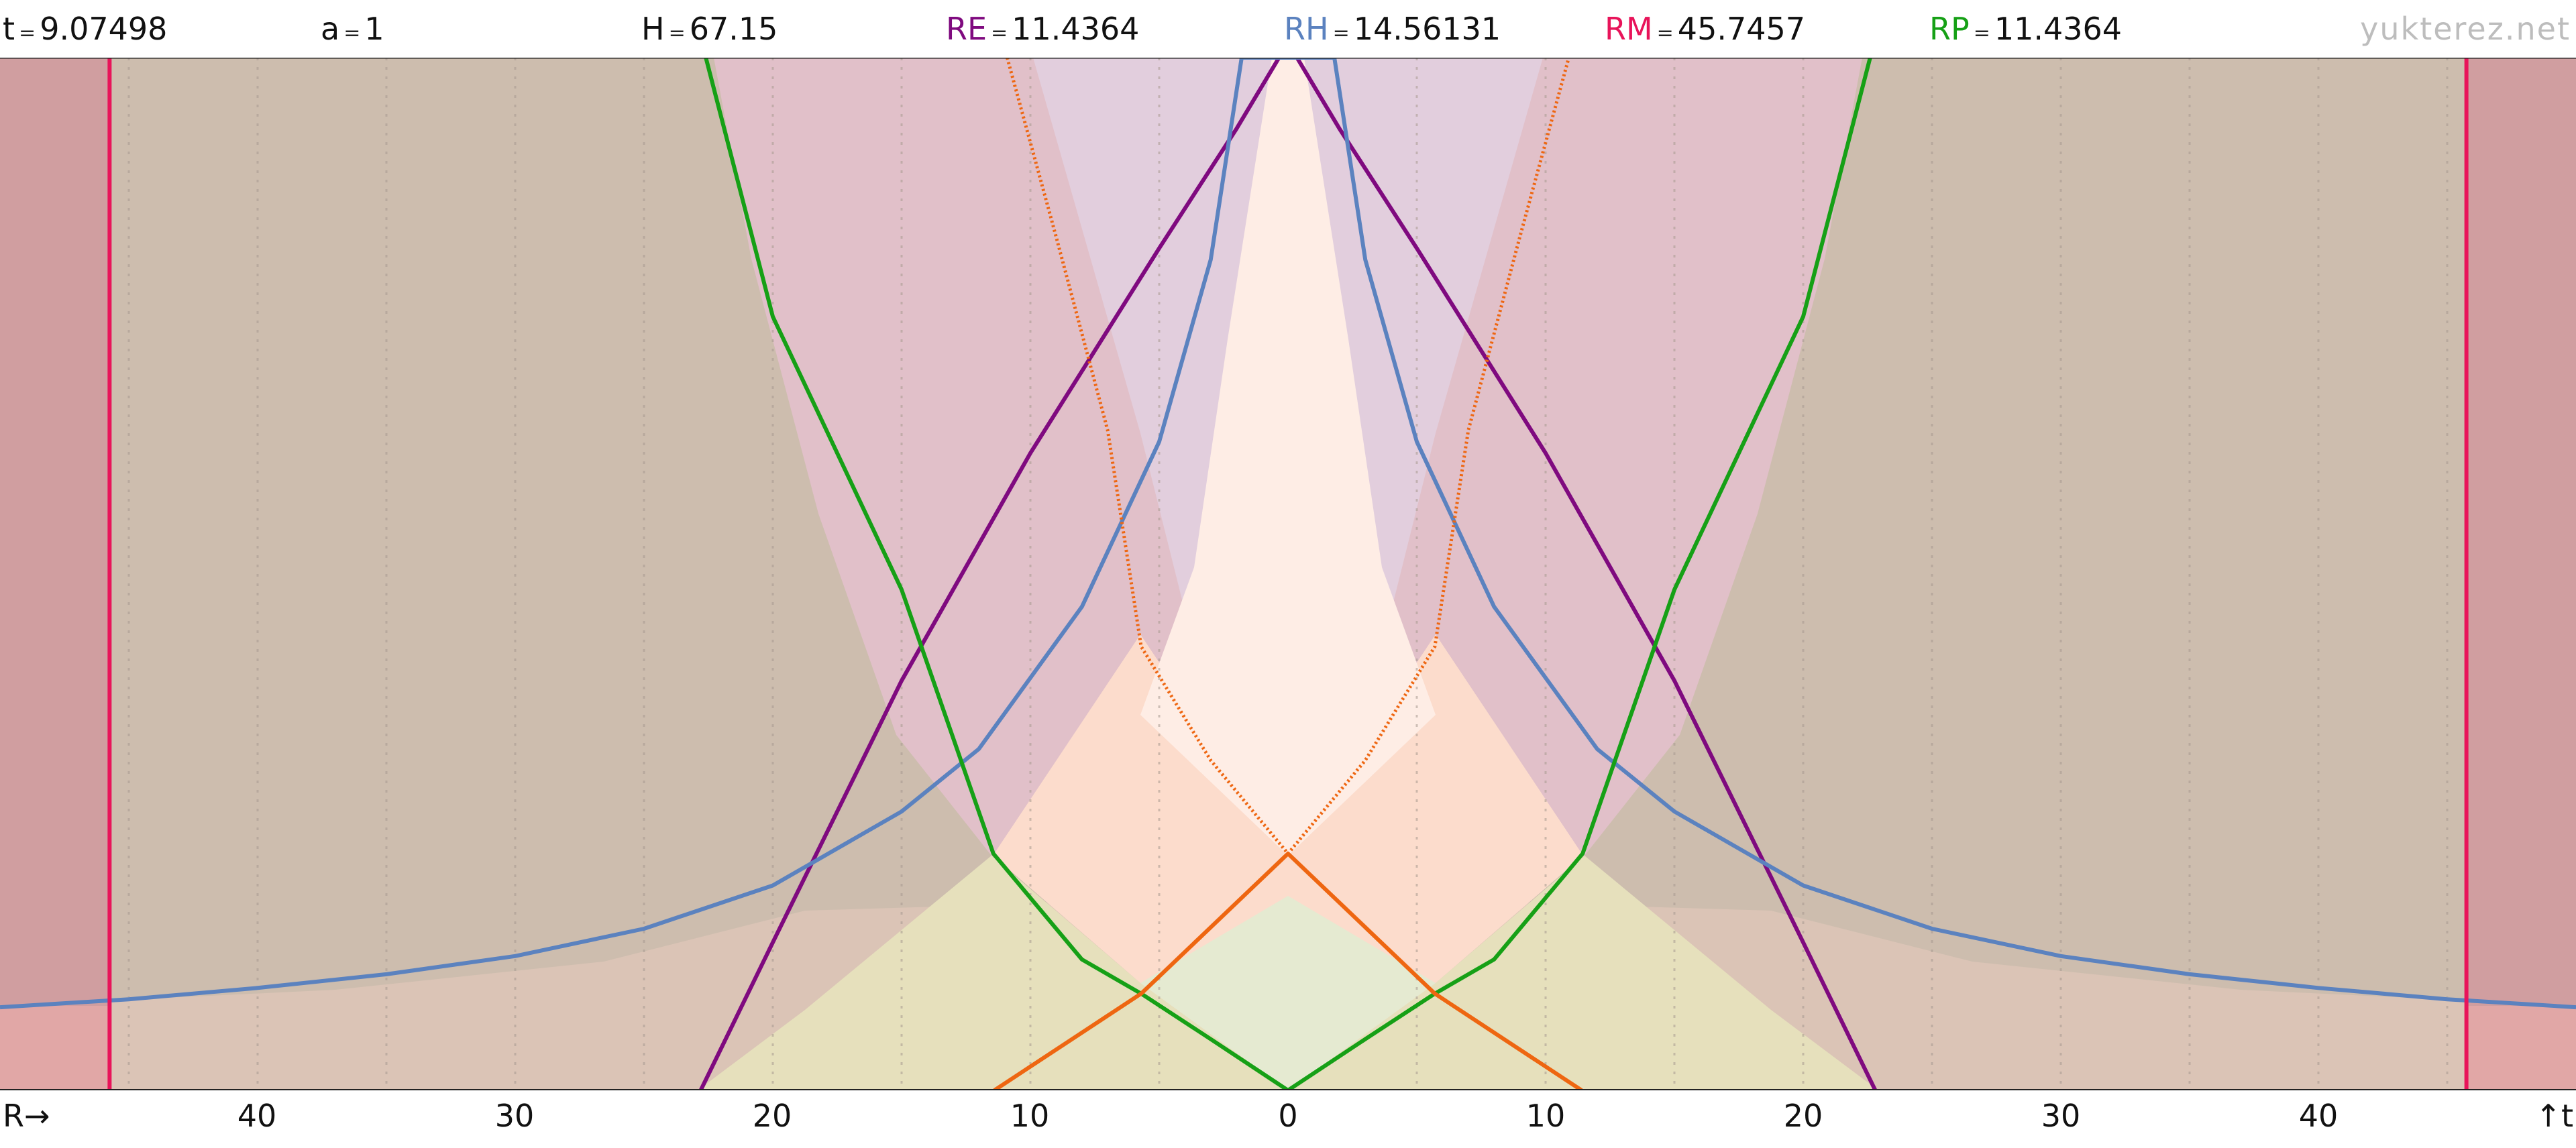 The height and width of the screenshot is (1148, 2576). I want to click on stat-h-key: H, so click(653, 29).